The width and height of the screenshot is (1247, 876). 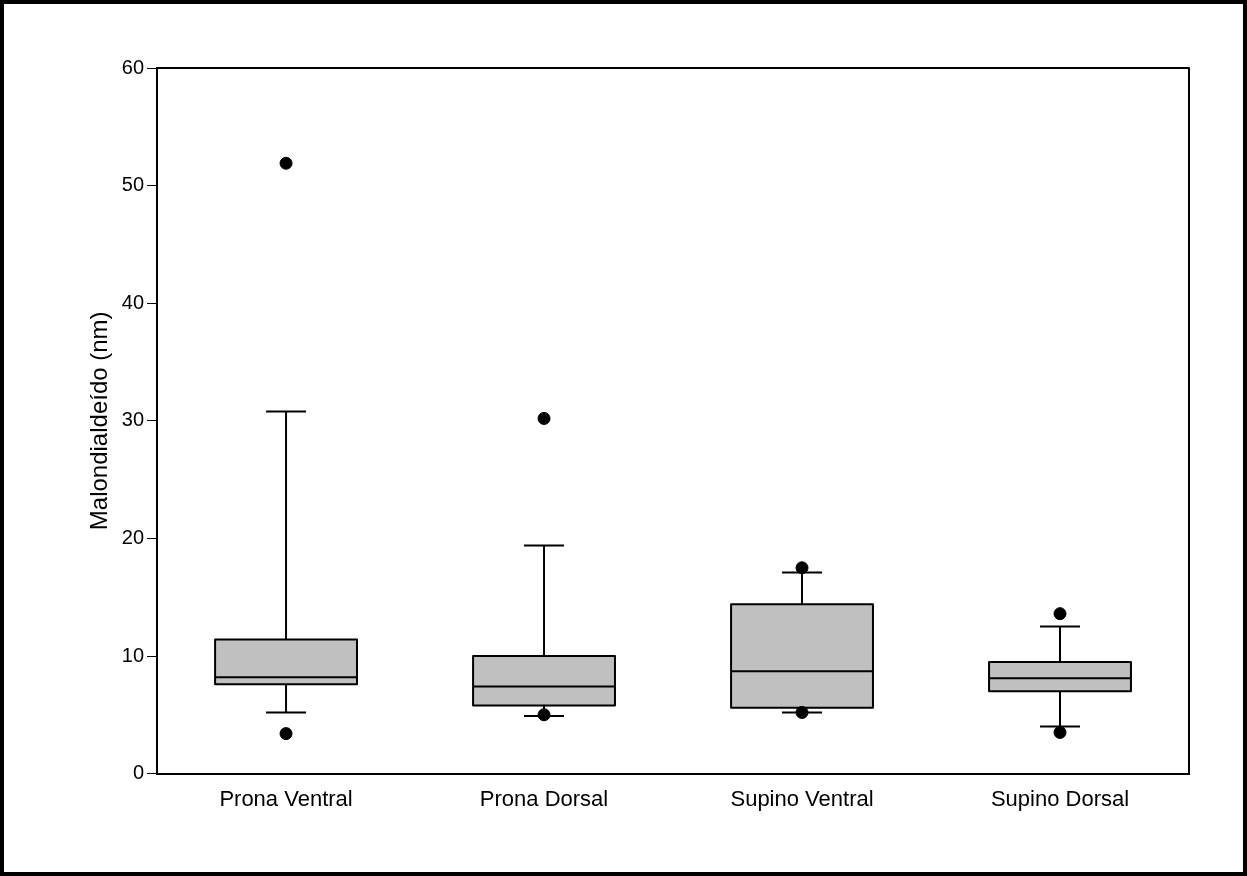 What do you see at coordinates (133, 66) in the screenshot?
I see `y-tick-label: 60` at bounding box center [133, 66].